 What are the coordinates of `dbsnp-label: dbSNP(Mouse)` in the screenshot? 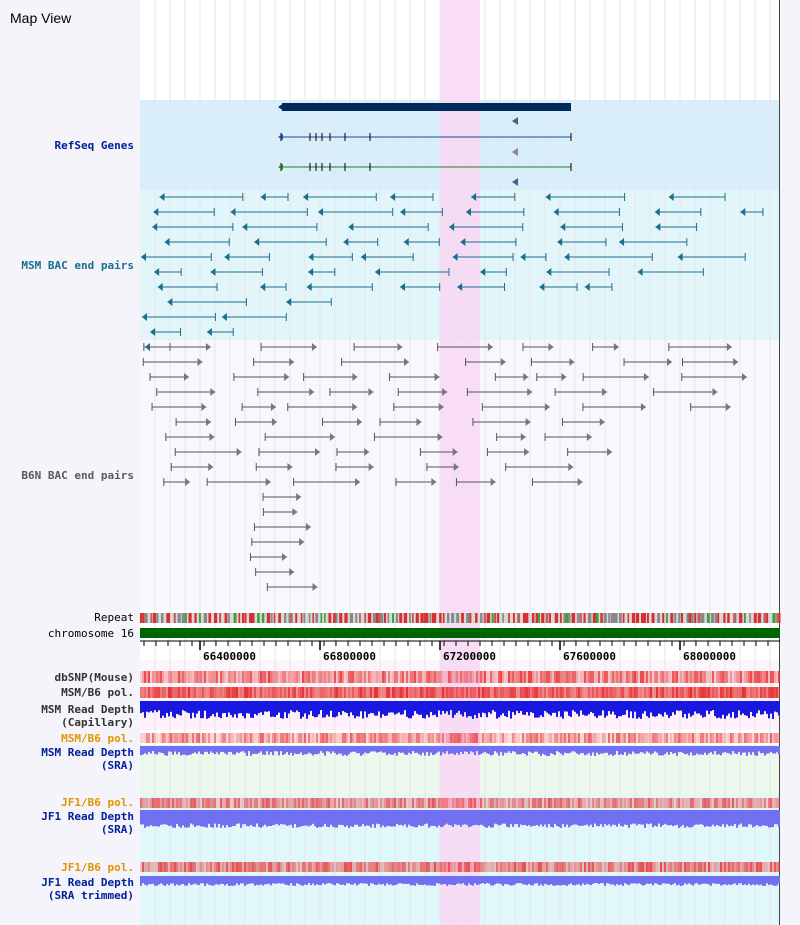 It's located at (94, 677).